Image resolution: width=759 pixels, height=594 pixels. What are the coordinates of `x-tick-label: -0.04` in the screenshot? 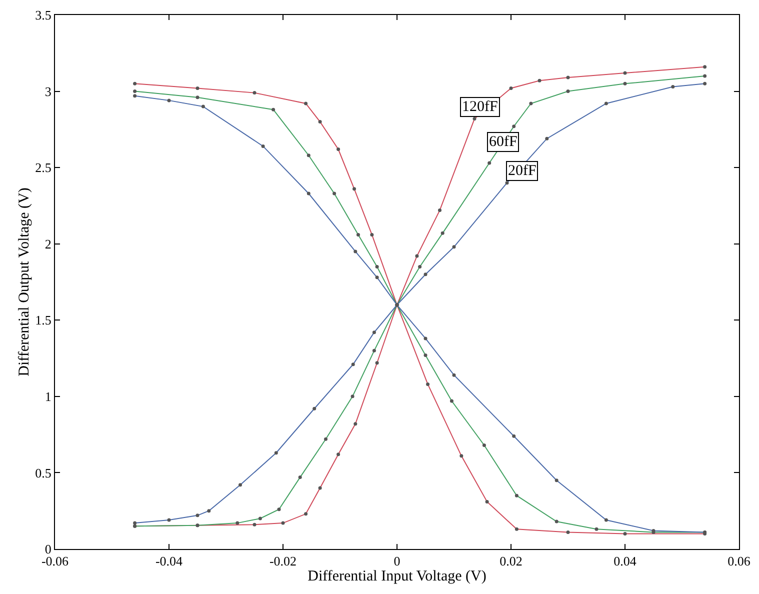 It's located at (169, 561).